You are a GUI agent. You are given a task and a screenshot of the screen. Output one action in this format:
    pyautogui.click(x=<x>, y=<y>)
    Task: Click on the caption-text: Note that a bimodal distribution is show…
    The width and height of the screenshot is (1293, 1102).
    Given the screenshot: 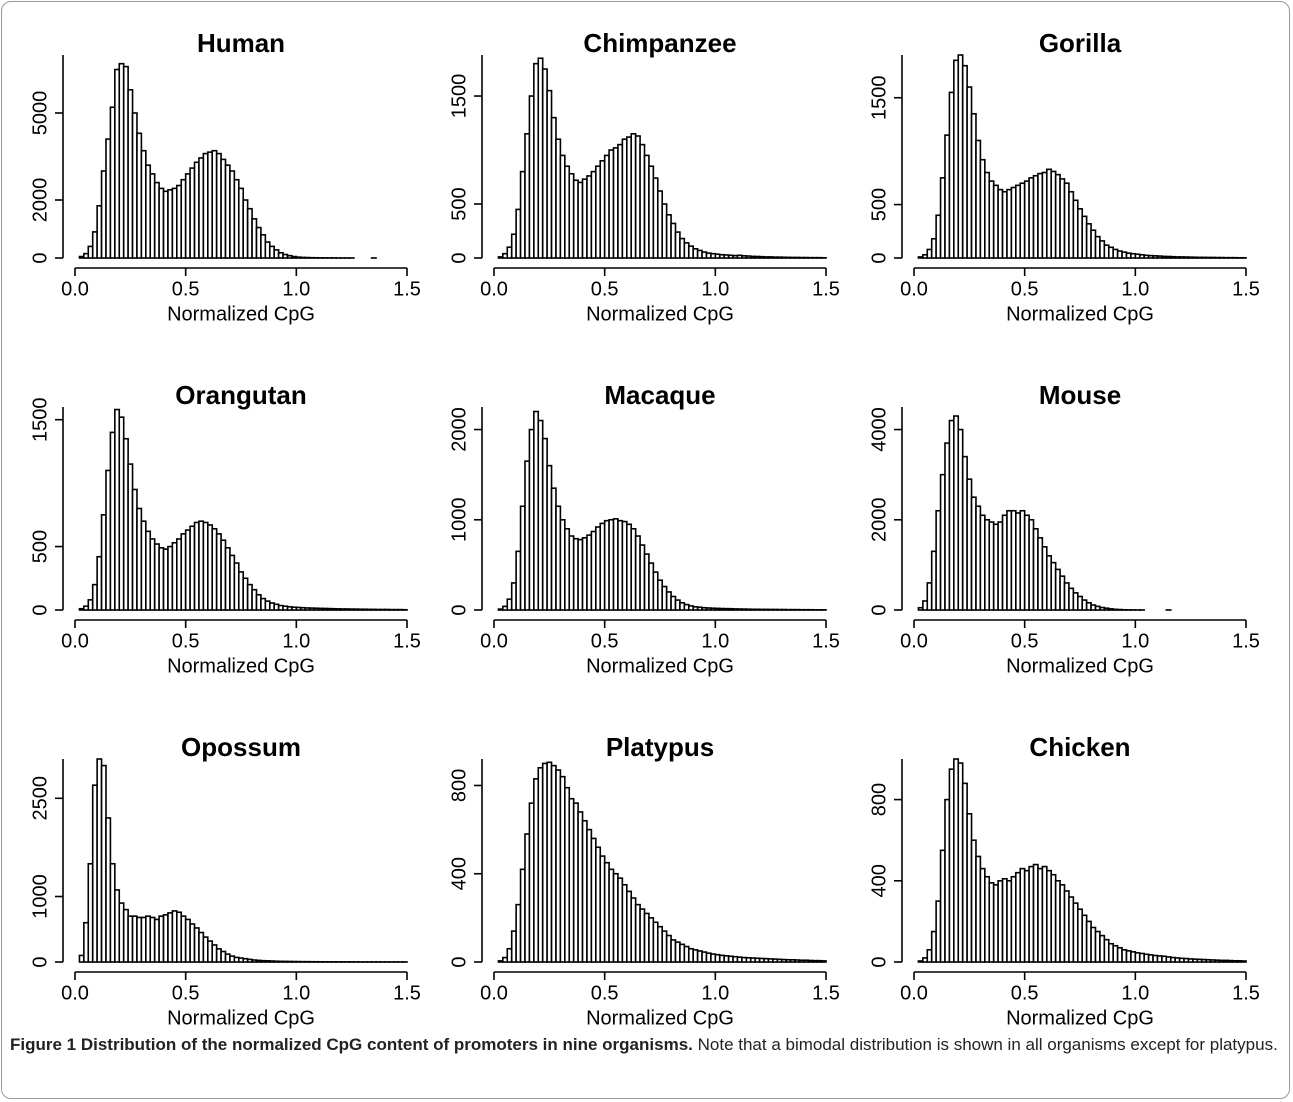 What is the action you would take?
    pyautogui.click(x=987, y=1044)
    